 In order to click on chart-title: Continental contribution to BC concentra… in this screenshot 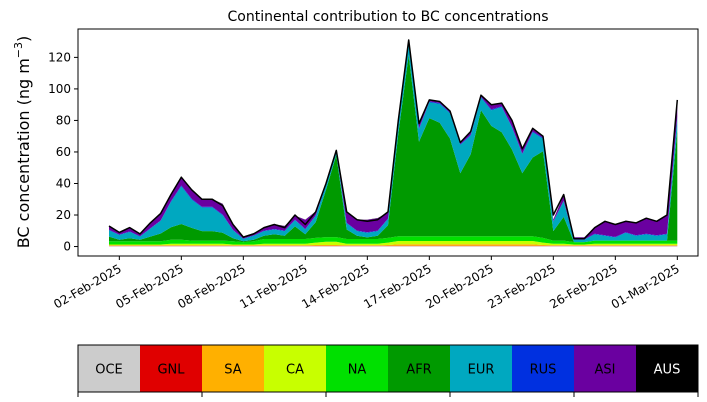, I will do `click(387, 17)`.